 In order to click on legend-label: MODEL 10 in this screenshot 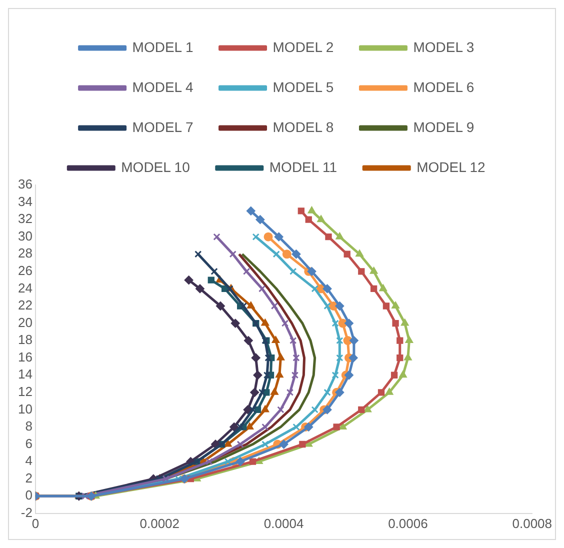, I will do `click(155, 166)`.